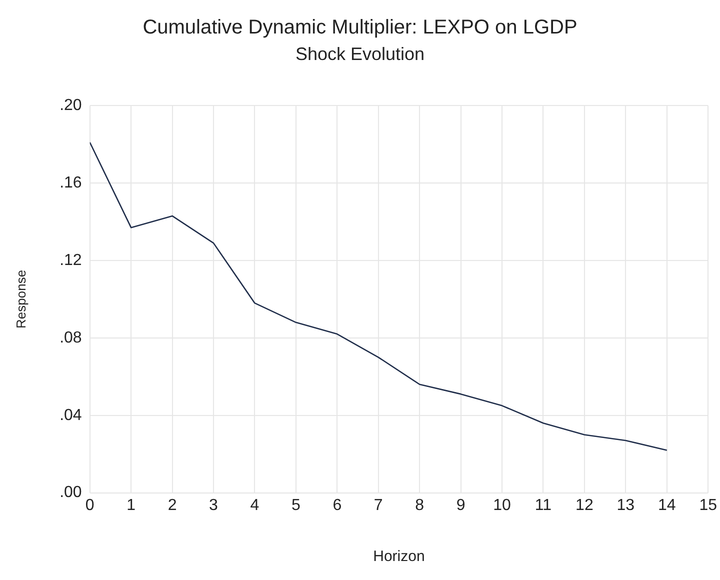 The height and width of the screenshot is (580, 720). Describe the element at coordinates (213, 505) in the screenshot. I see `x-tick-label: 3` at that location.